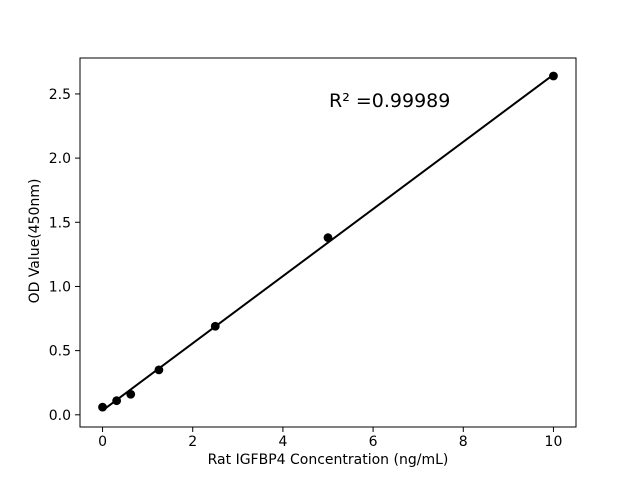  I want to click on y-tick-label: 1.0, so click(60, 287).